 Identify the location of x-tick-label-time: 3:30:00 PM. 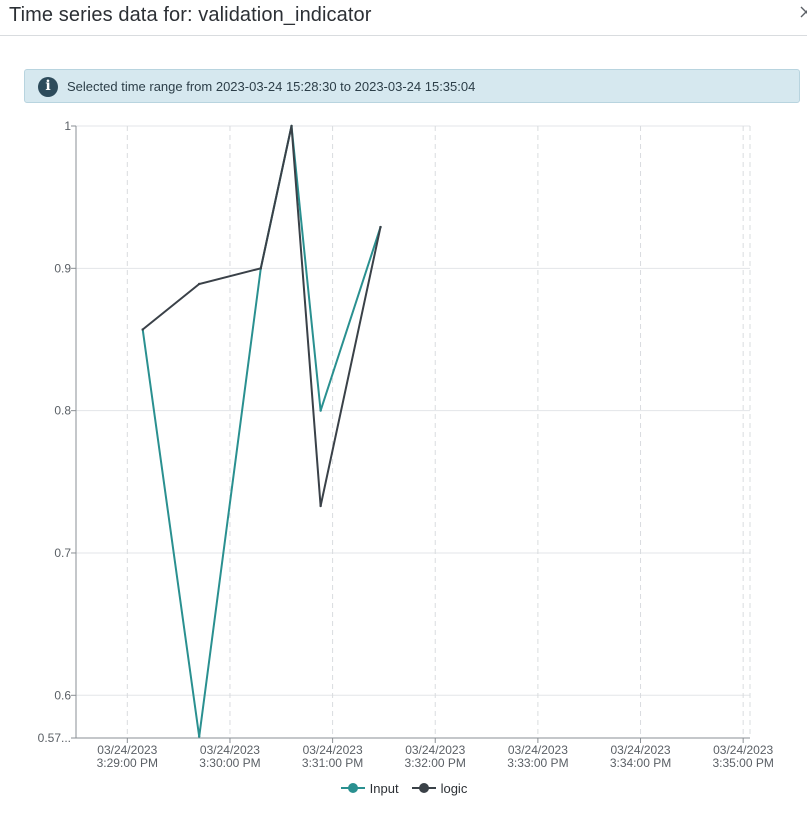
(229, 763).